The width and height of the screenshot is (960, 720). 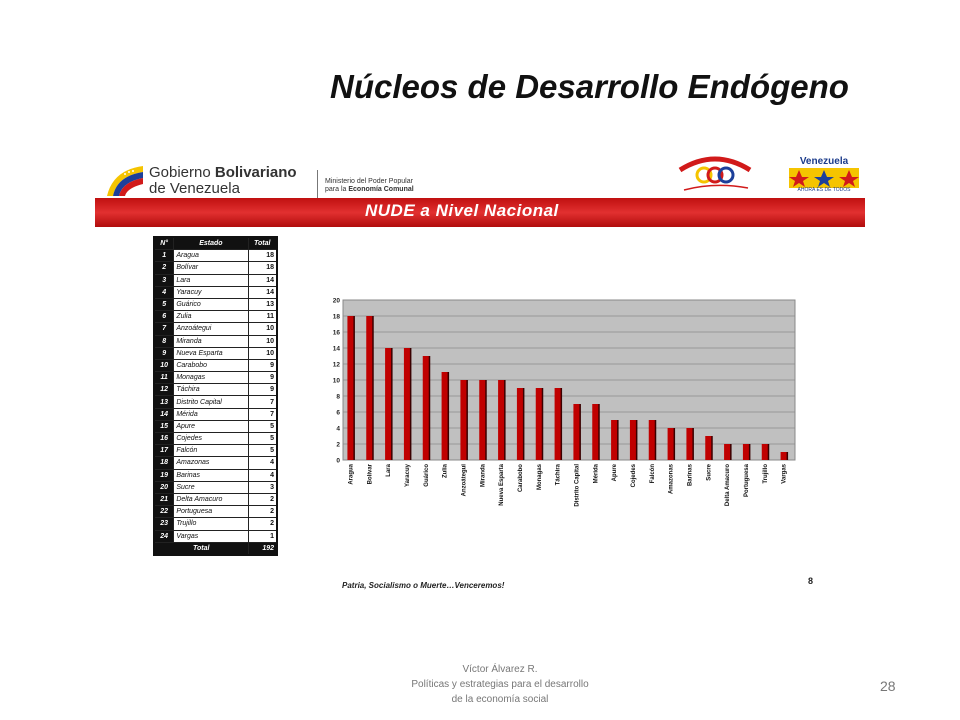 What do you see at coordinates (164, 353) in the screenshot?
I see `row-number: 9` at bounding box center [164, 353].